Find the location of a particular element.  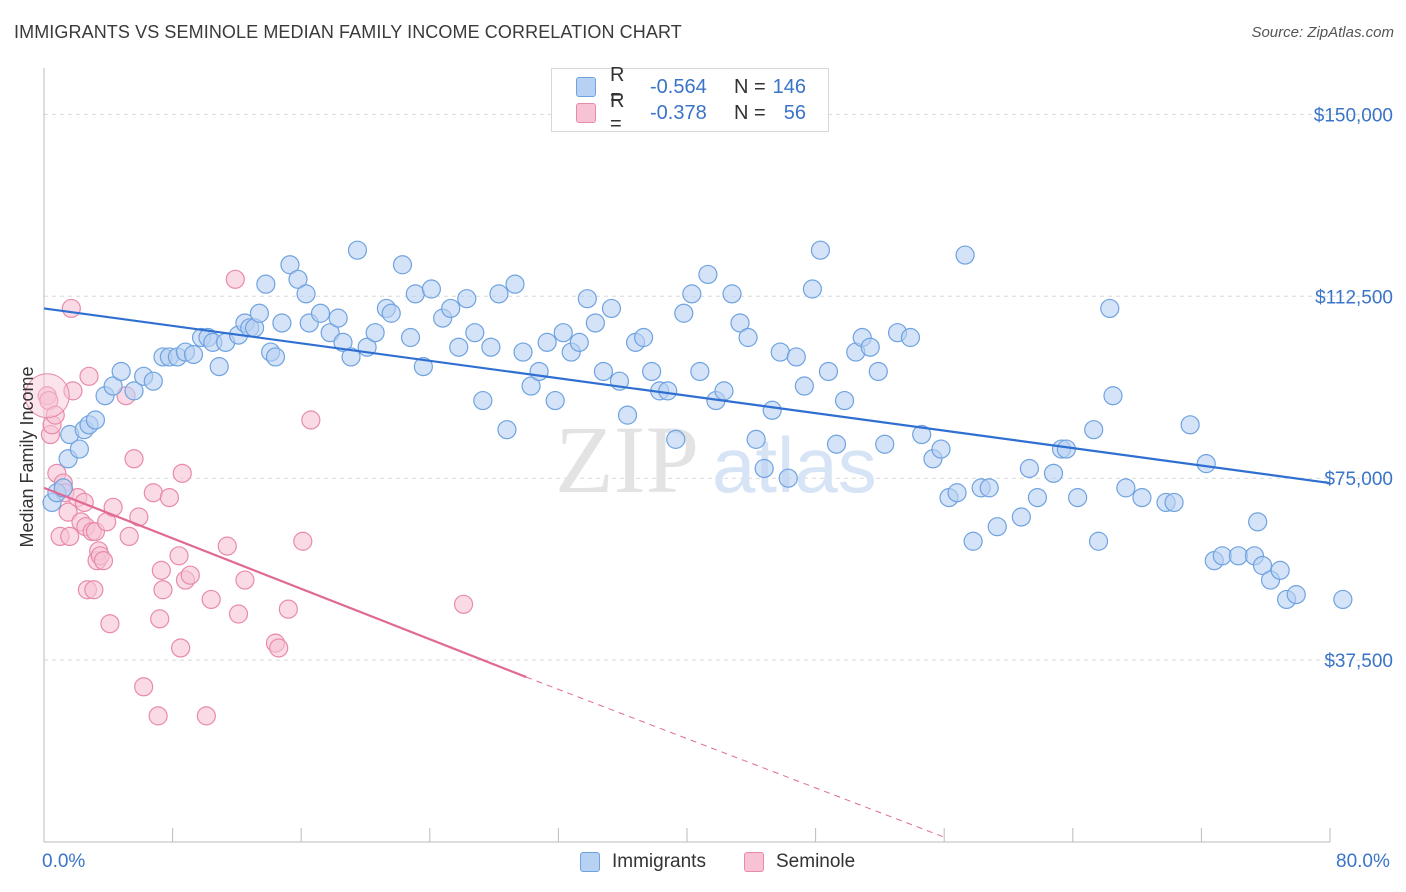

legend-row-seminole: R = -0.378 N = 56 is located at coordinates (691, 112).